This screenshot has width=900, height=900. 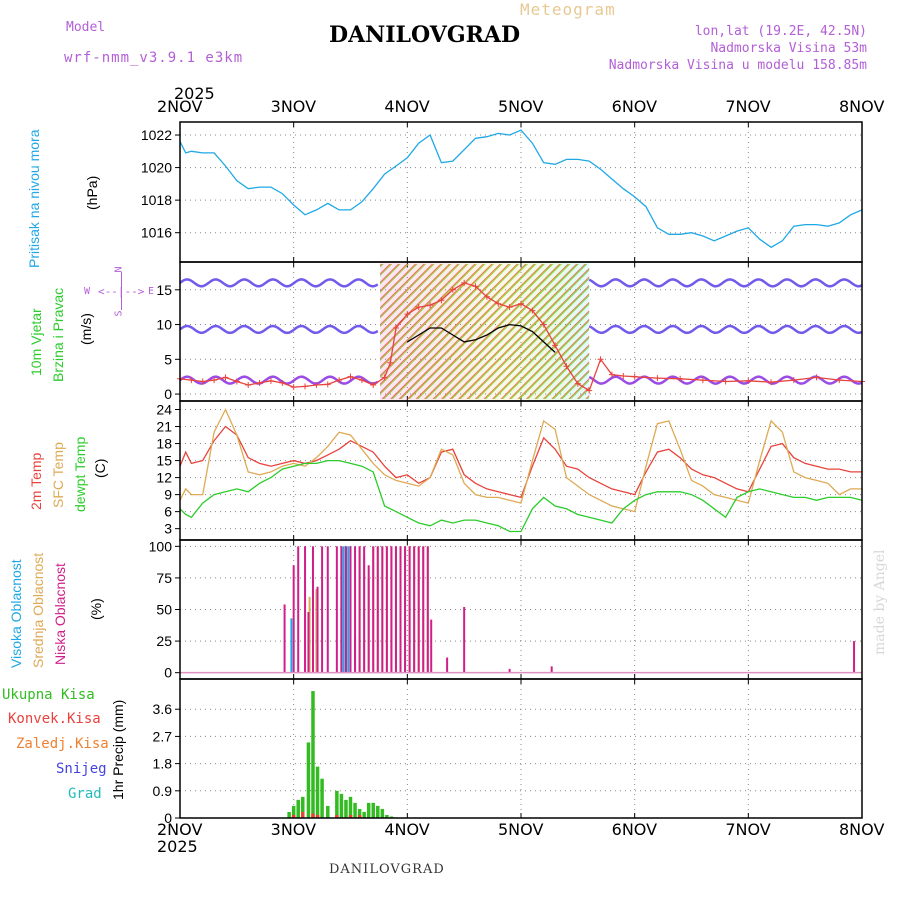 I want to click on y-tick-label: 15, so click(x=164, y=461).